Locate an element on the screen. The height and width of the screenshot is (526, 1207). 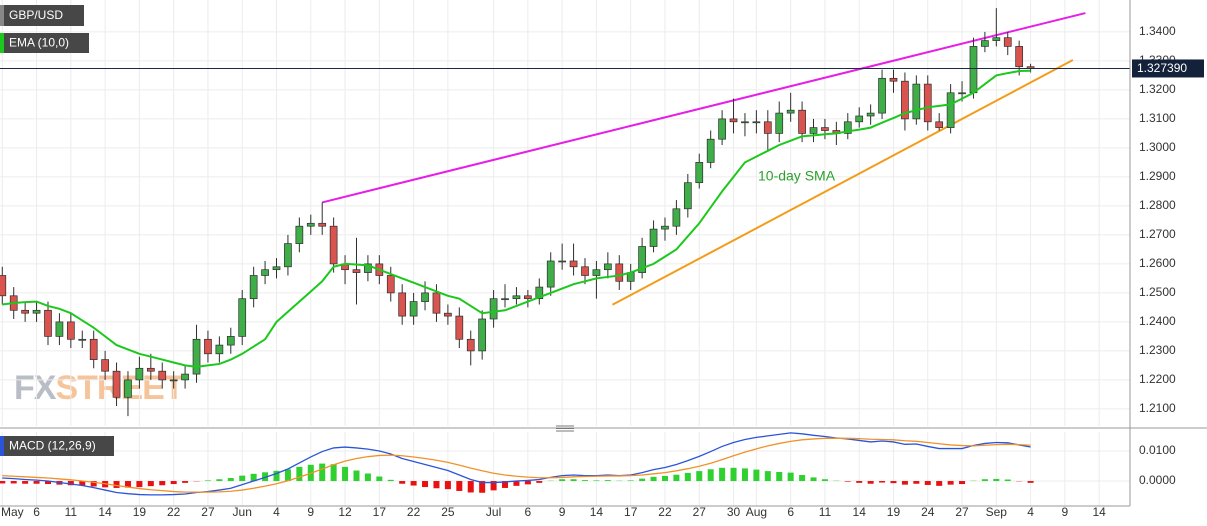
x-tick-label: Aug is located at coordinates (756, 512).